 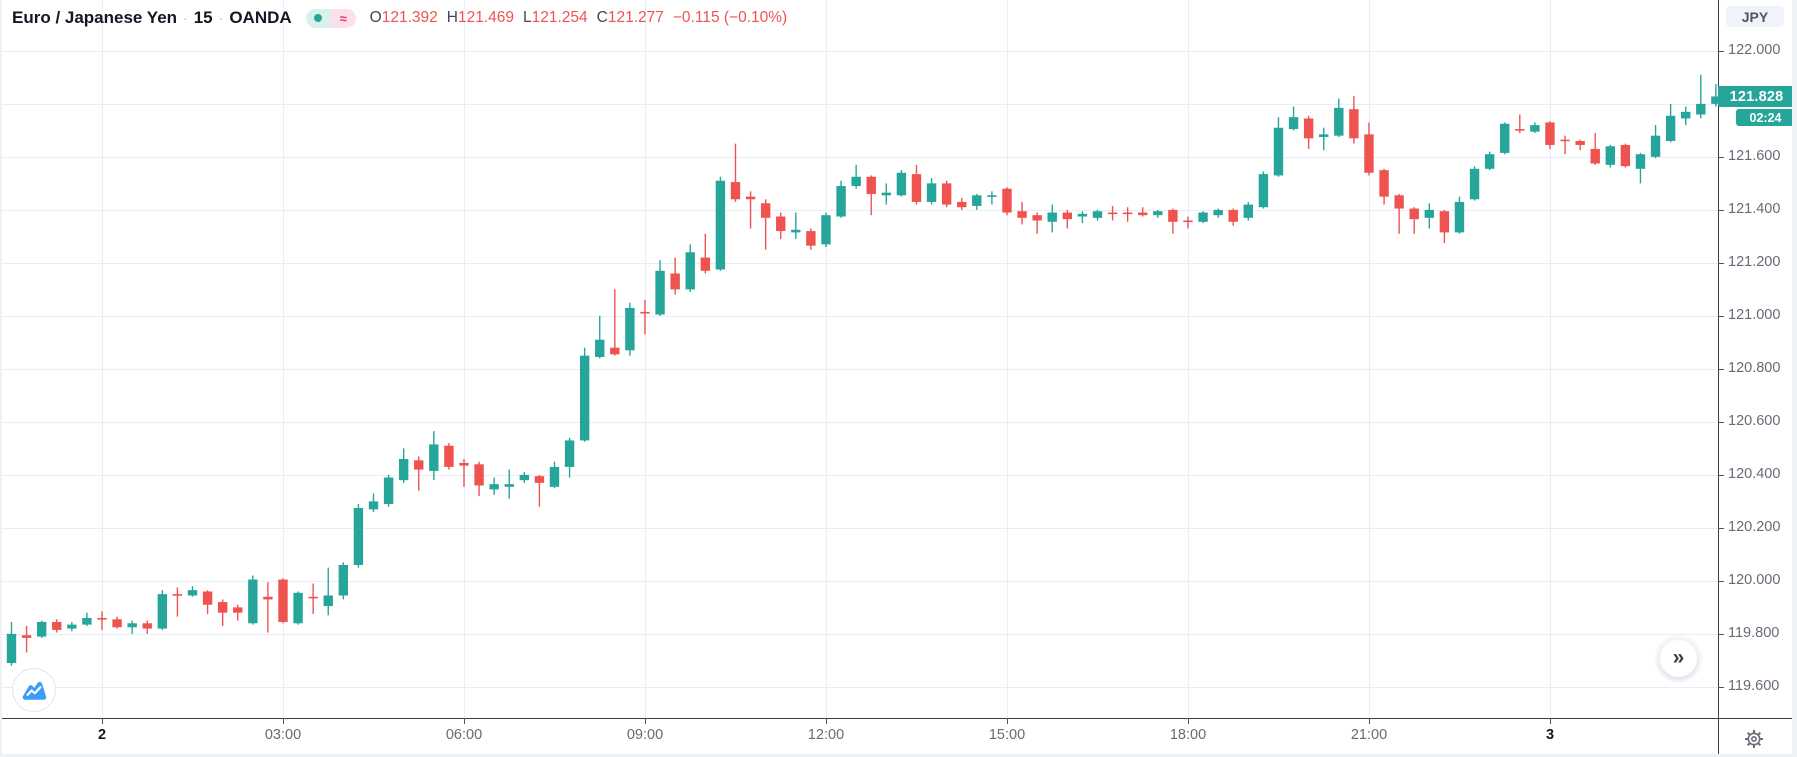 I want to click on time-tick-label: 06:00, so click(x=464, y=735).